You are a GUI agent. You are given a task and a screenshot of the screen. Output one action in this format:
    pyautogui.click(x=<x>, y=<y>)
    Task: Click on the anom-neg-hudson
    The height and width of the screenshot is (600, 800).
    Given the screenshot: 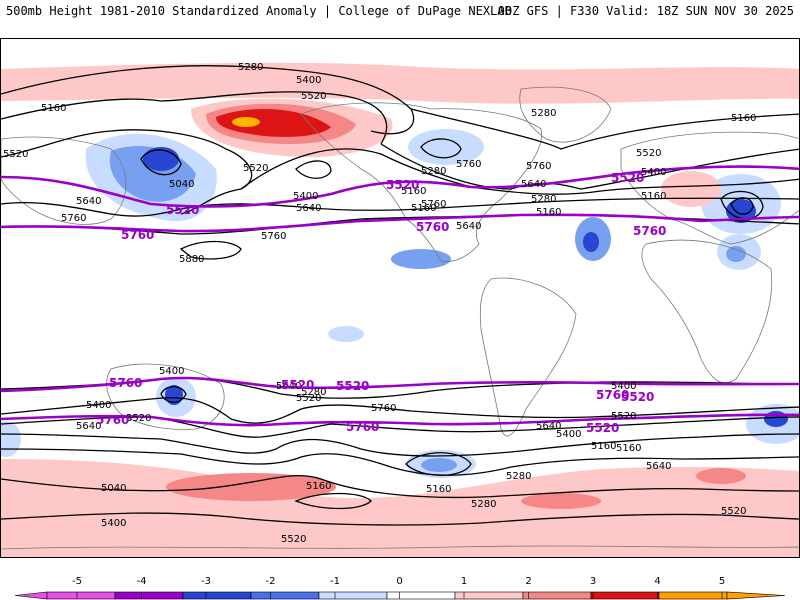 What is the action you would take?
    pyautogui.click(x=446, y=147)
    